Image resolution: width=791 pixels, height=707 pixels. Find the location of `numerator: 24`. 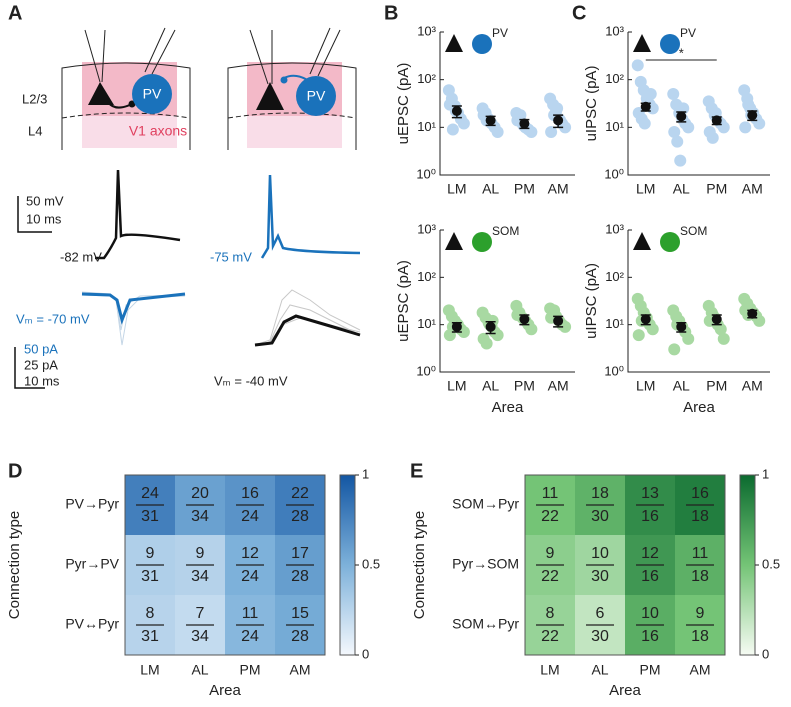

numerator: 24 is located at coordinates (150, 493).